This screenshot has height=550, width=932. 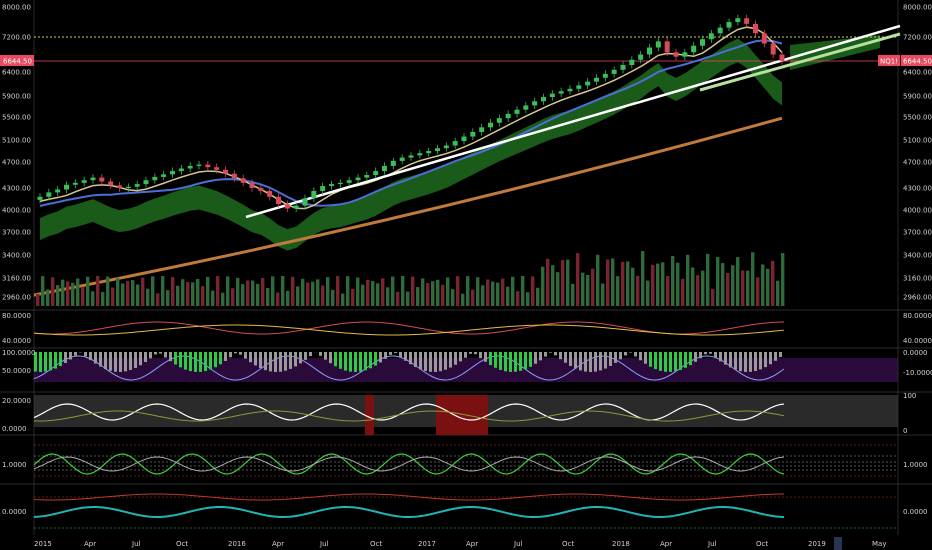 What do you see at coordinates (409, 412) in the screenshot?
I see `adx-line` at bounding box center [409, 412].